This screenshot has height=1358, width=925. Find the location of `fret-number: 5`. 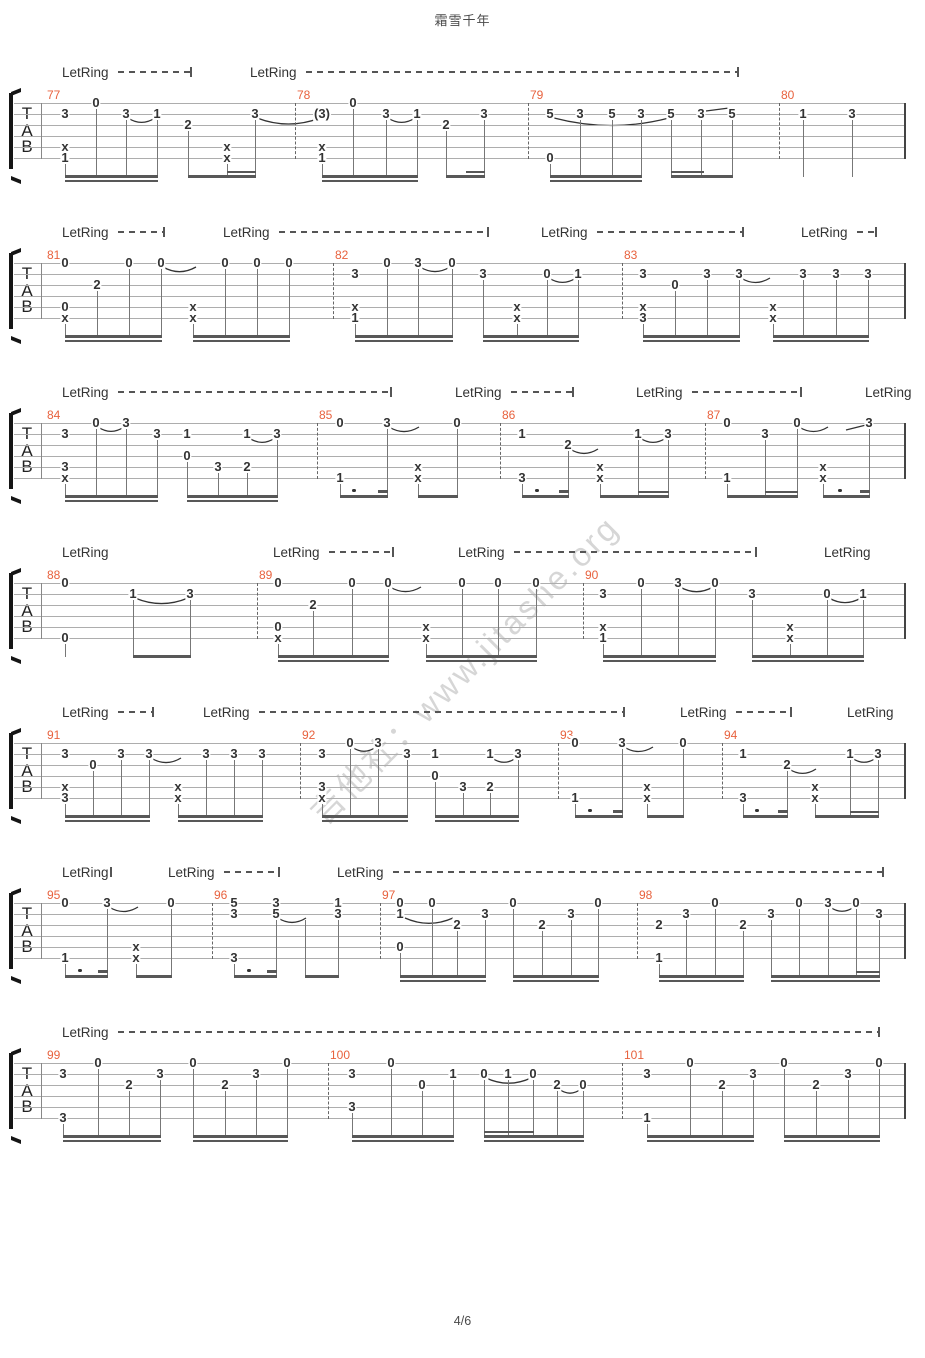

fret-number: 5 is located at coordinates (671, 113).